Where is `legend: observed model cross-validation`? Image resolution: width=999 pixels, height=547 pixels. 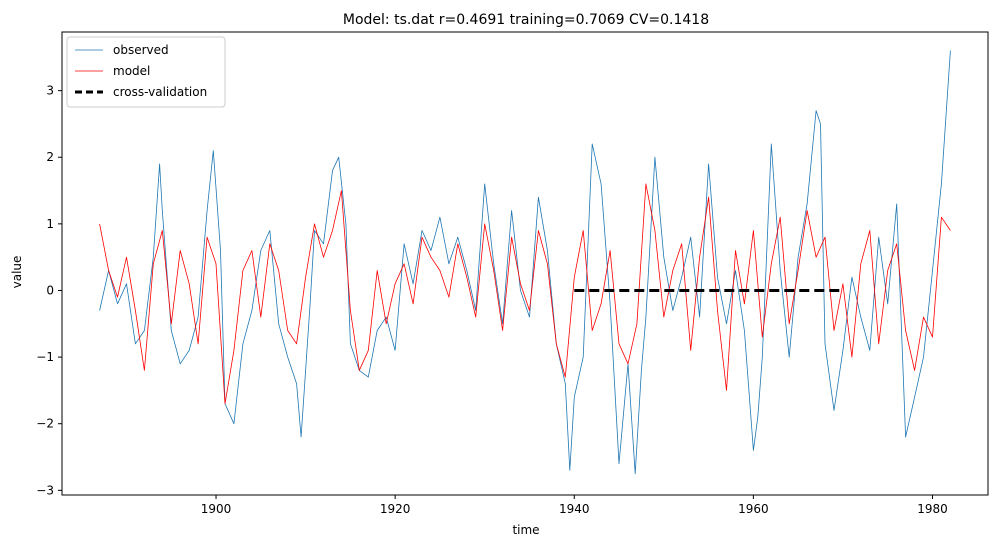
legend: observed model cross-validation is located at coordinates (146, 72).